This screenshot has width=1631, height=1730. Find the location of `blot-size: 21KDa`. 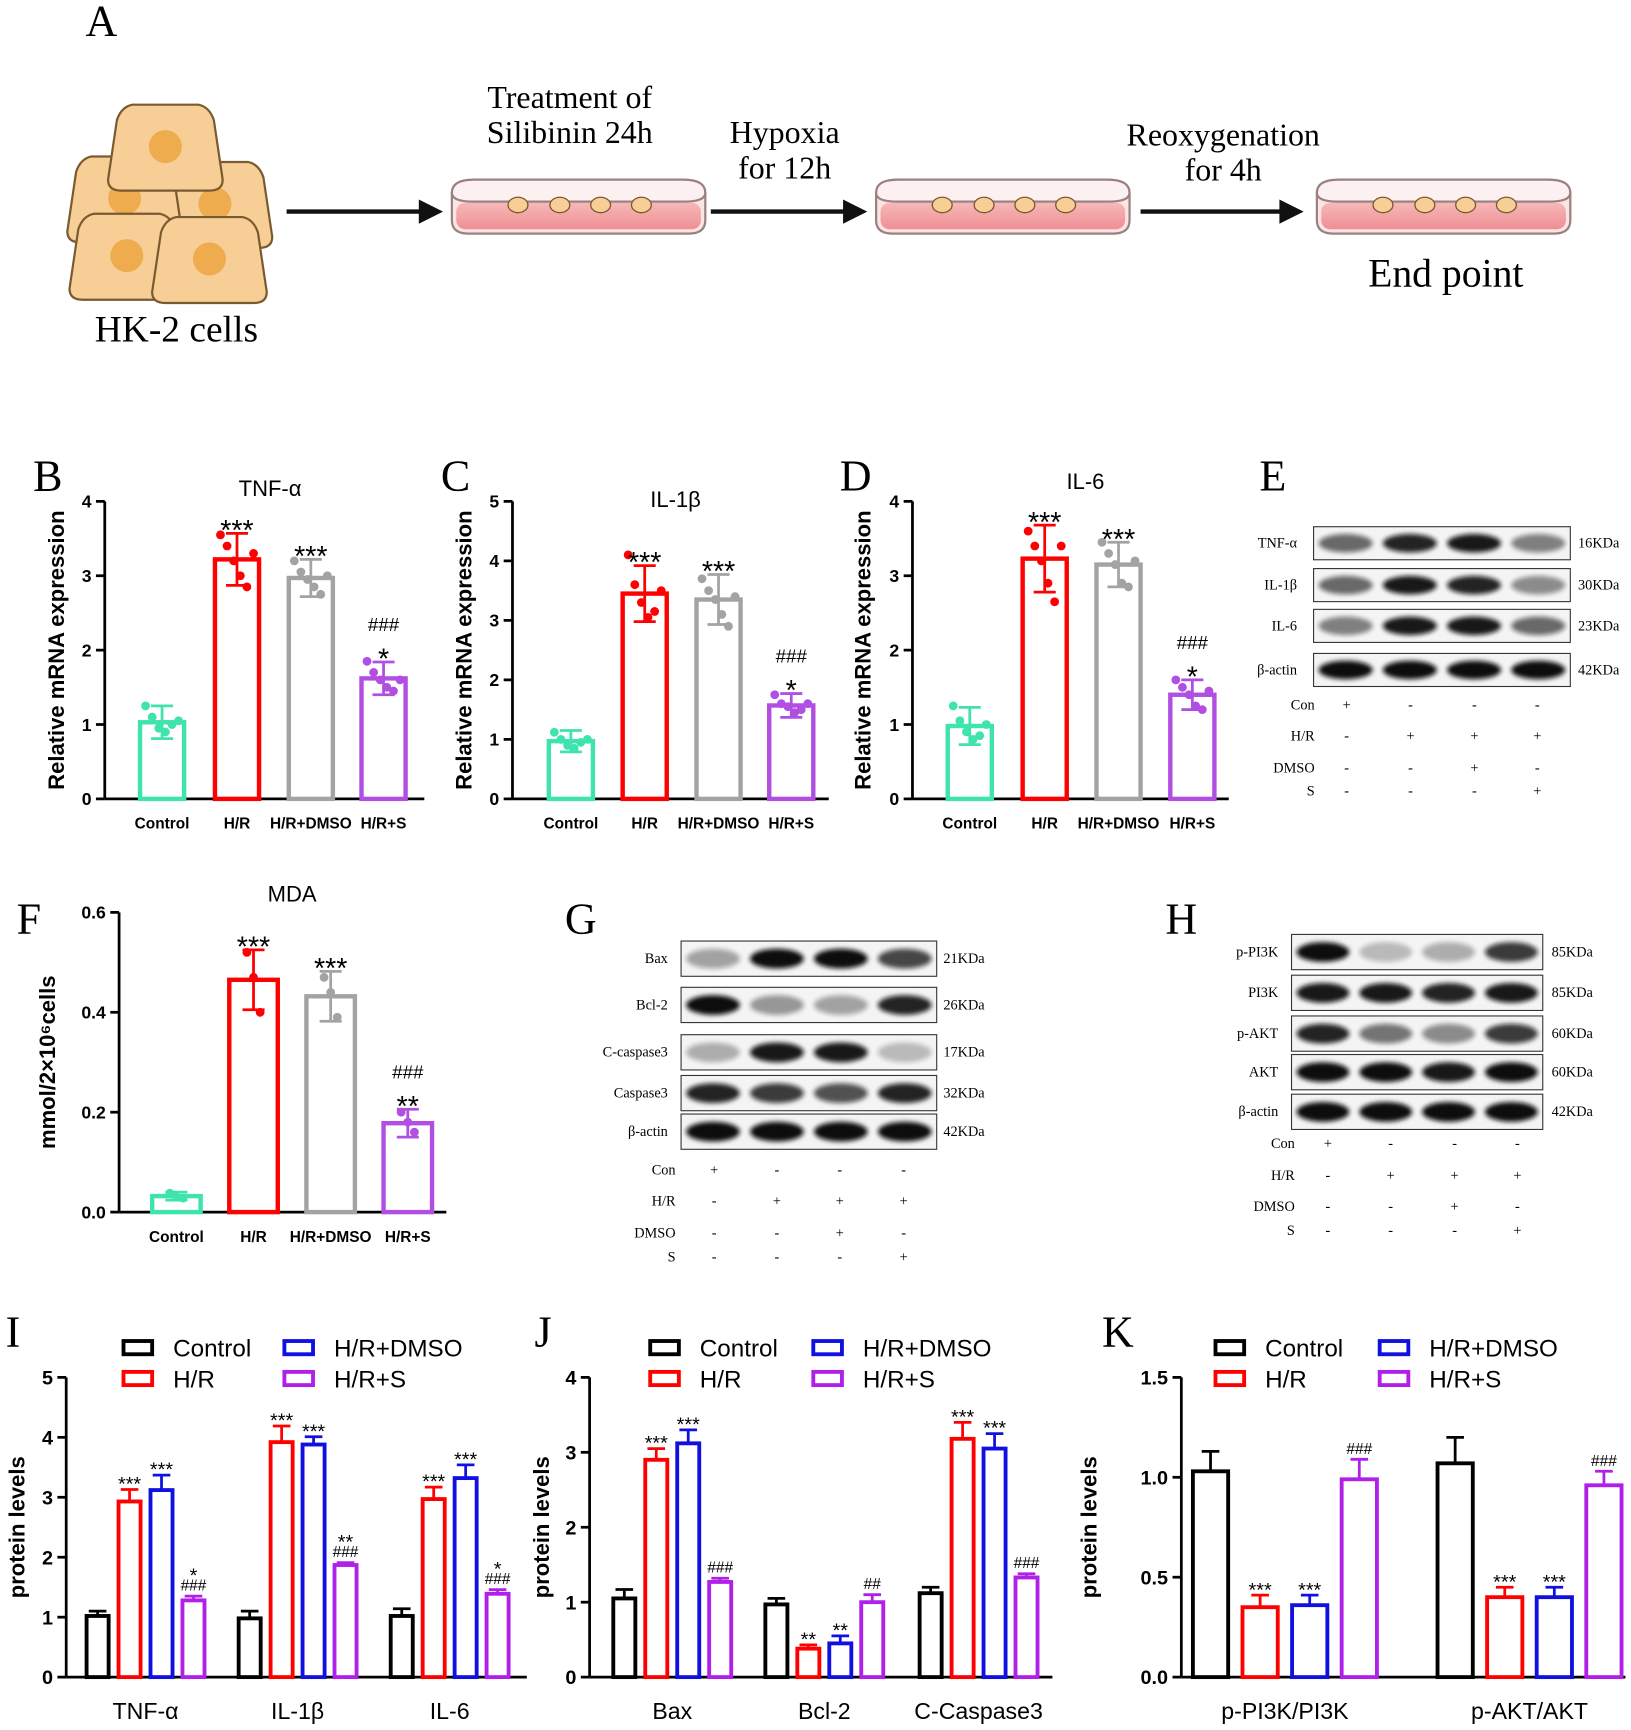

blot-size: 21KDa is located at coordinates (964, 959).